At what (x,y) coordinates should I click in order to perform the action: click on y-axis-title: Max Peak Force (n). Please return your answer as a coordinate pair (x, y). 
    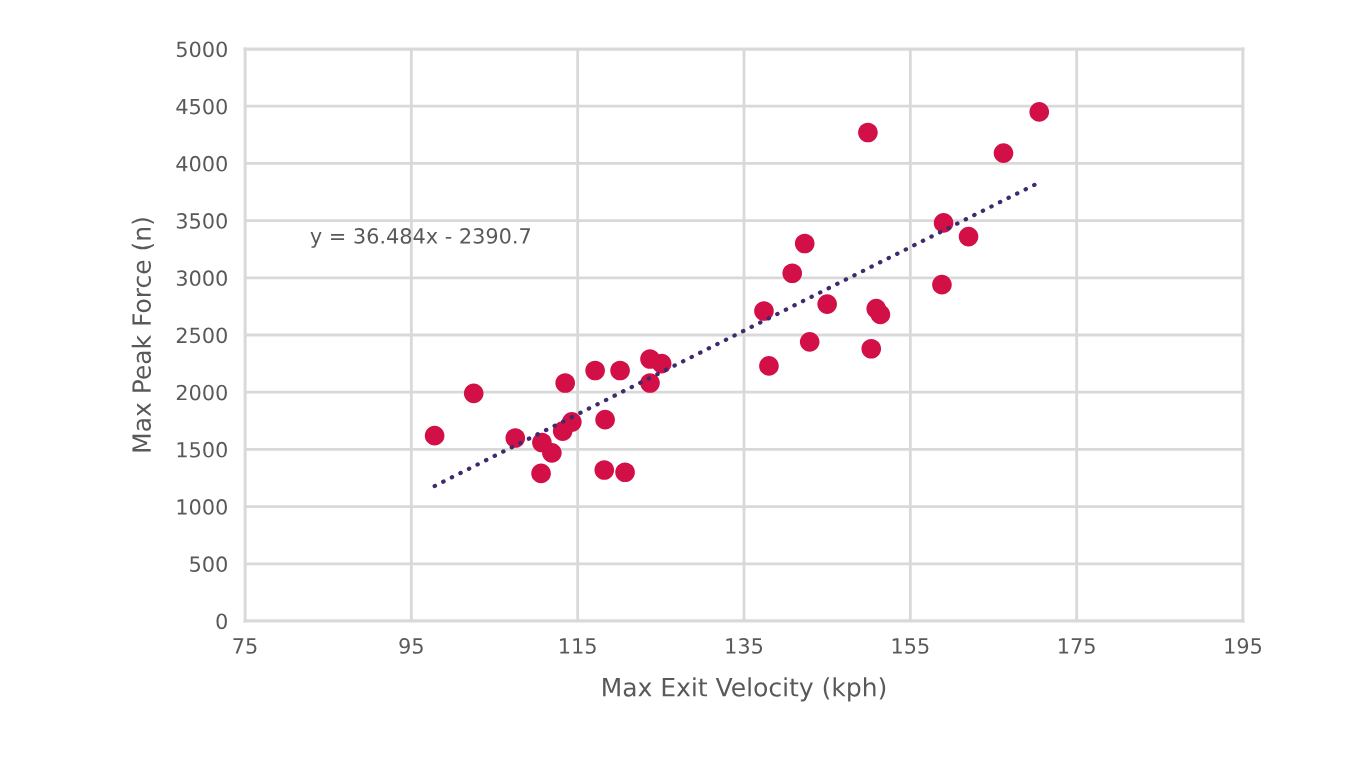
    Looking at the image, I should click on (142, 335).